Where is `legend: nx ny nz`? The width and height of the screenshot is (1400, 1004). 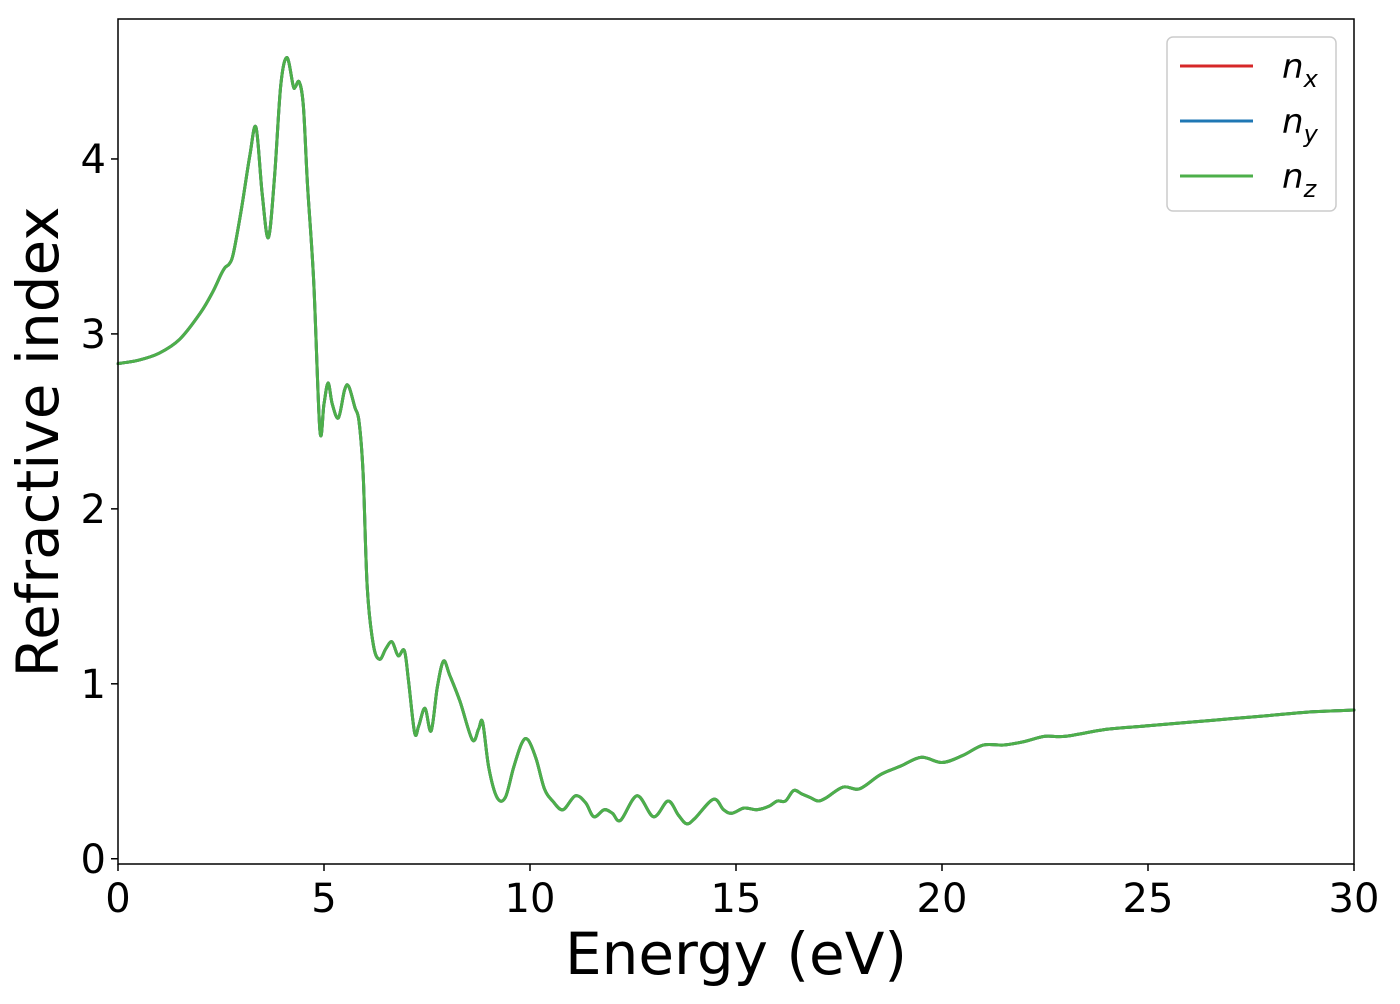 legend: nx ny nz is located at coordinates (1251, 124).